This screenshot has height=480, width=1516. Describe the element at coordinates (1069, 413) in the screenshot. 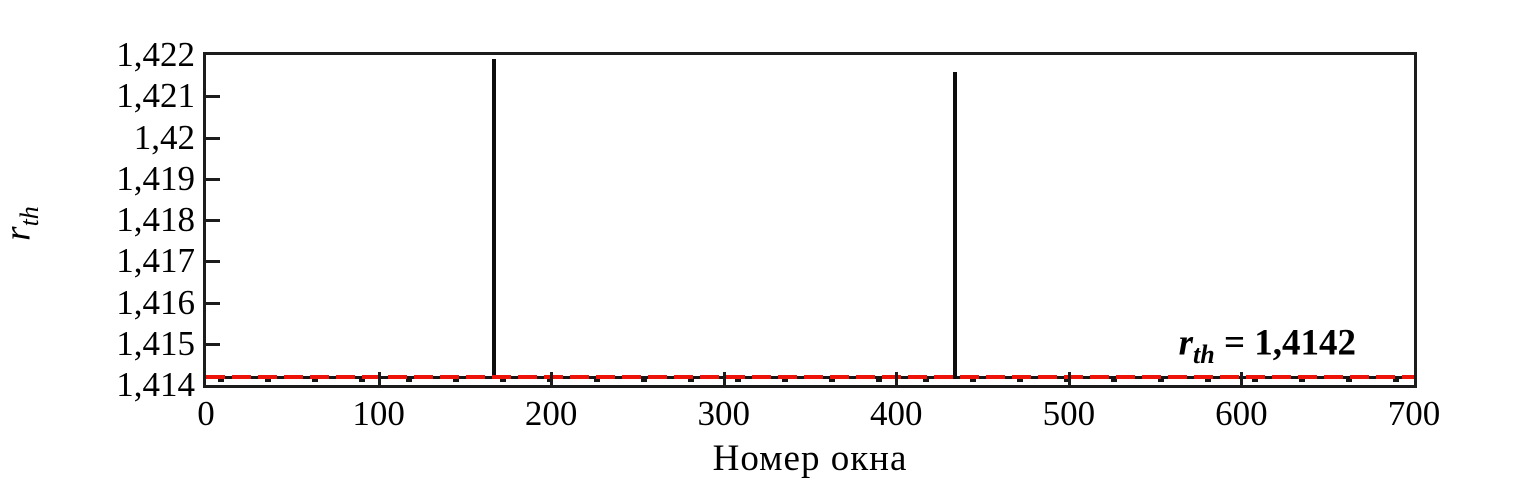

I see `x-tick-label: 500` at that location.